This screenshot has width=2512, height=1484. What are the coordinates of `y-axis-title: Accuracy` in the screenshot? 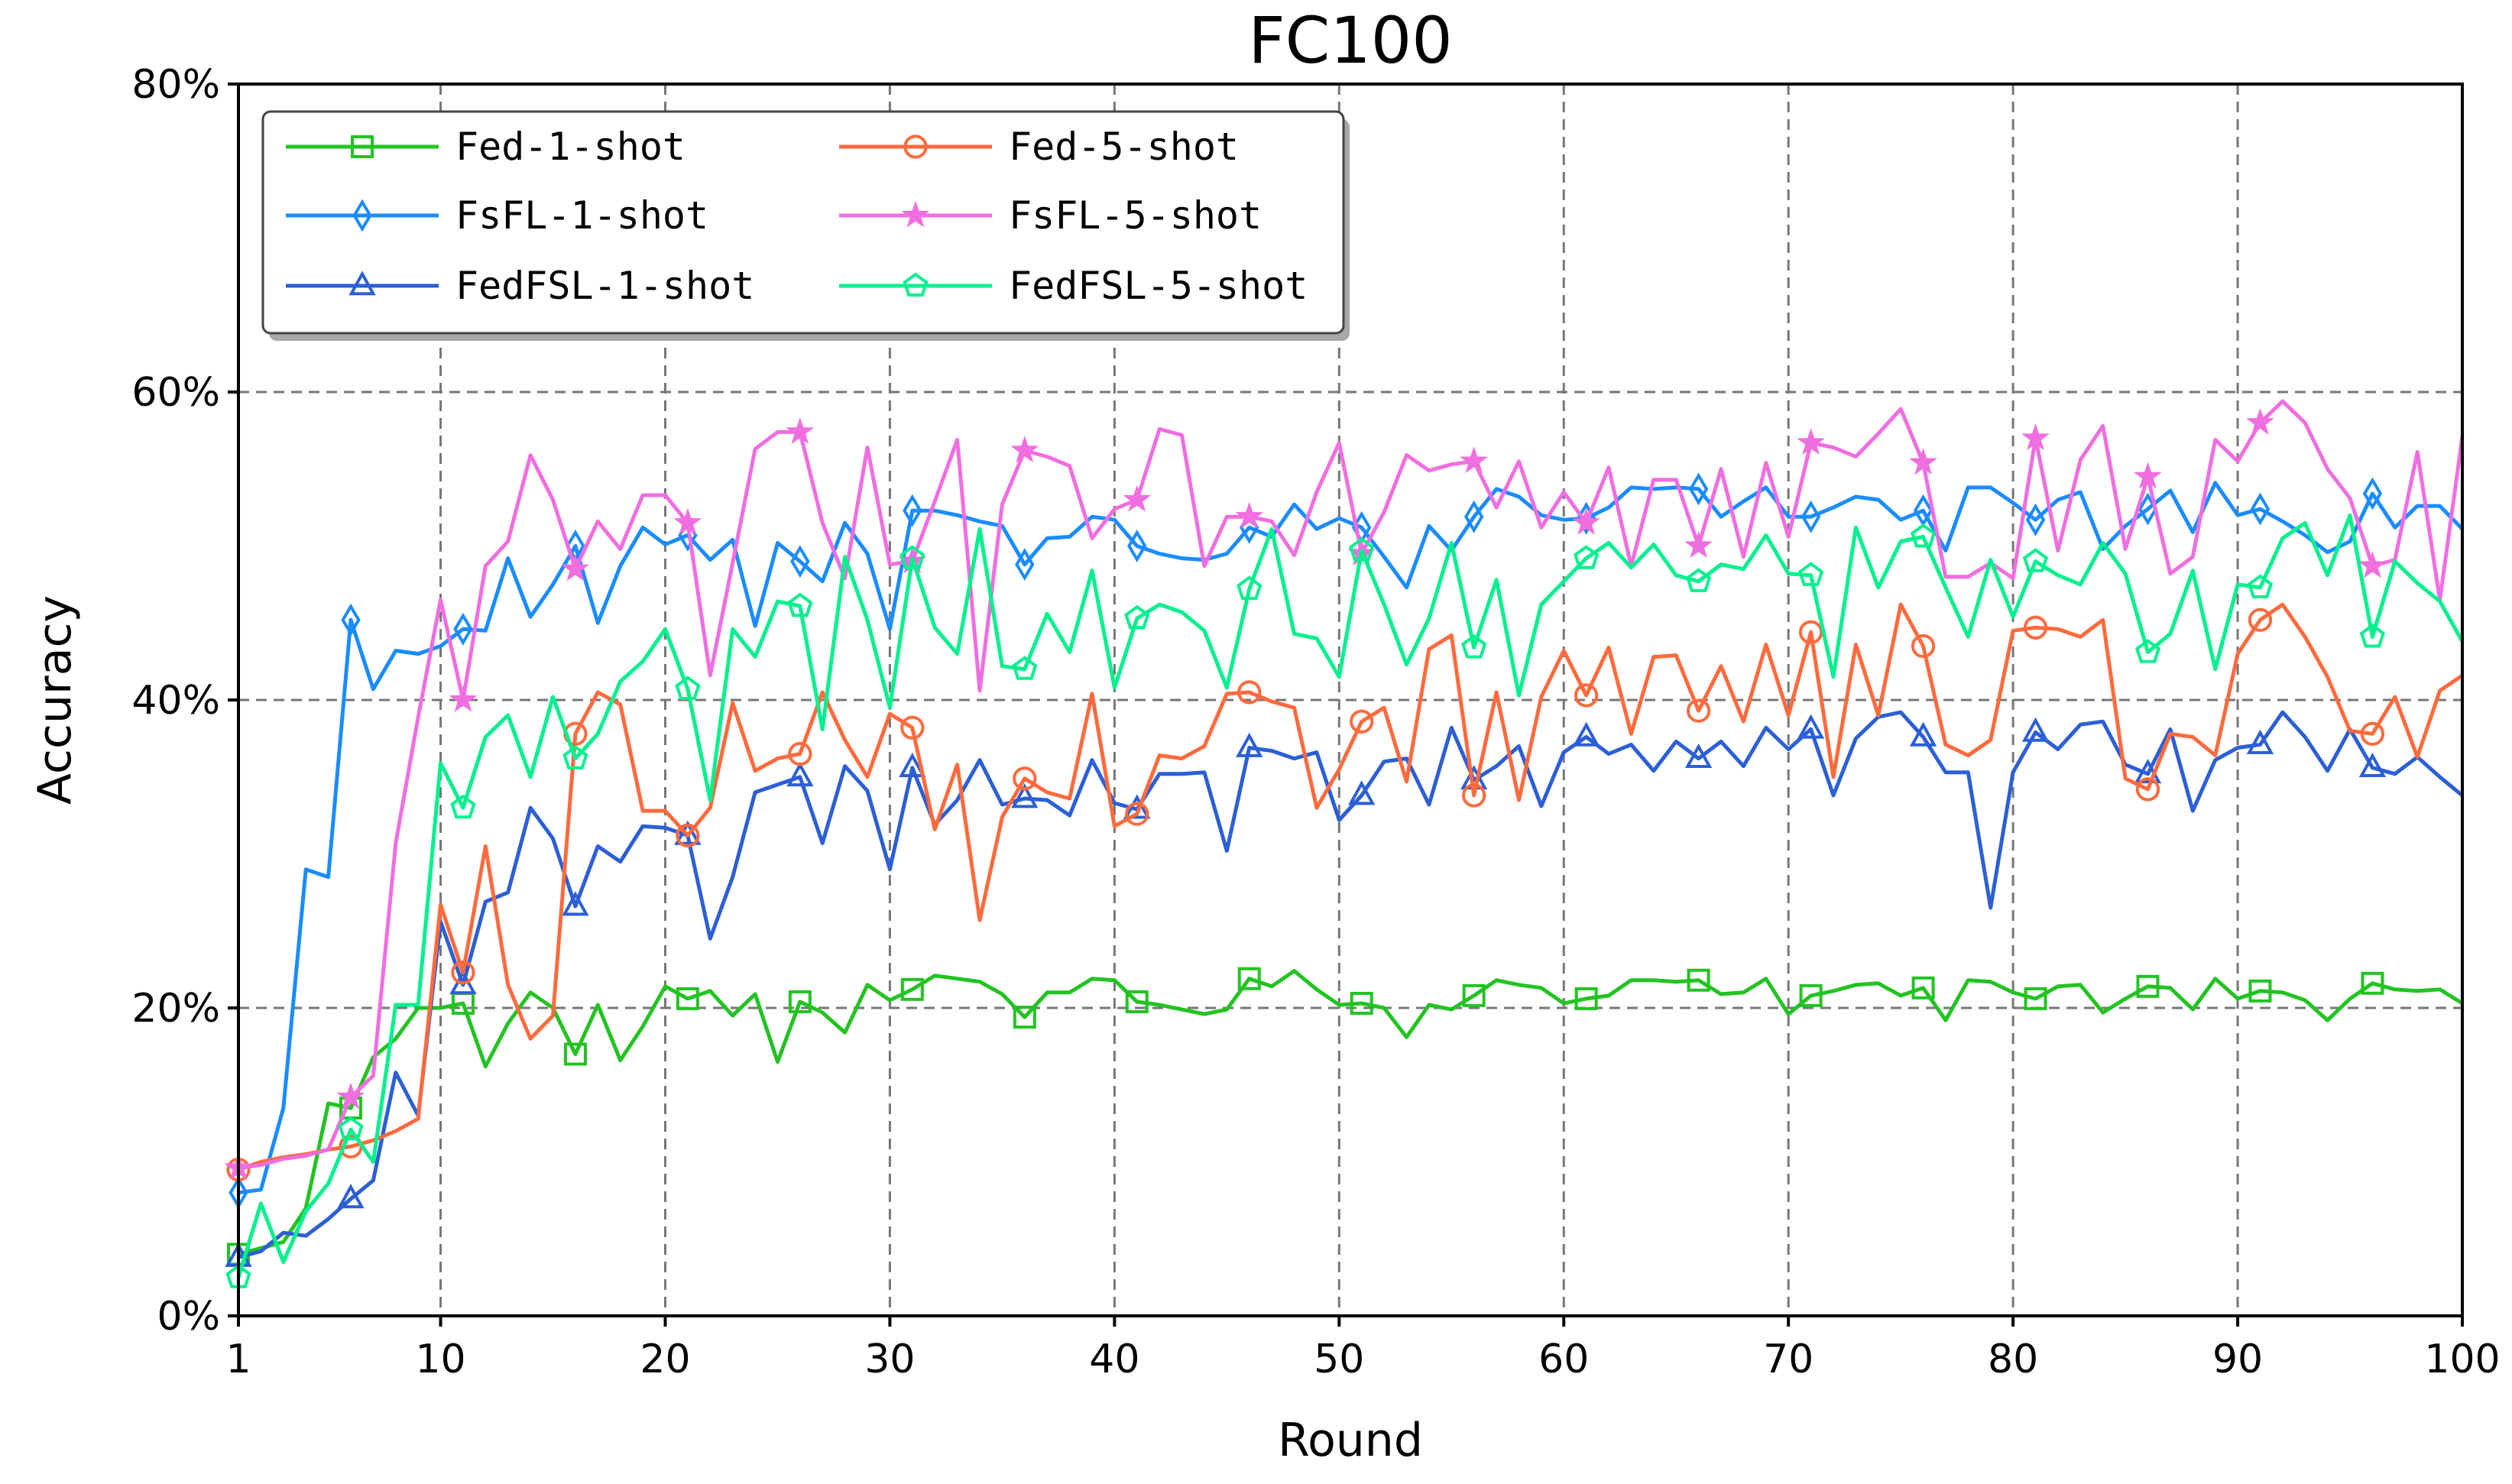 It's located at (55, 700).